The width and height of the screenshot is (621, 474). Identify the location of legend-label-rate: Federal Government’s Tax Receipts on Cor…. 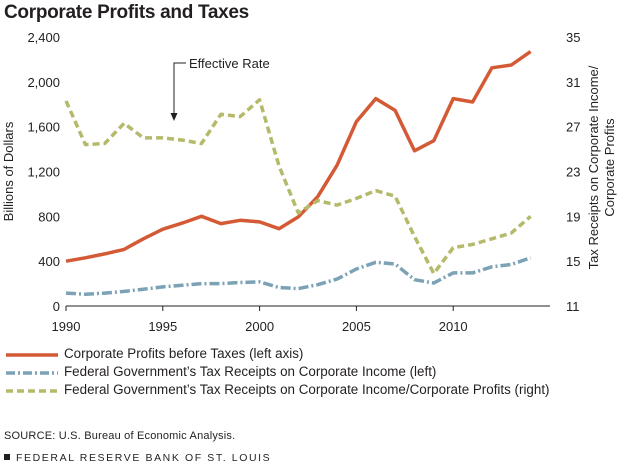
(307, 389).